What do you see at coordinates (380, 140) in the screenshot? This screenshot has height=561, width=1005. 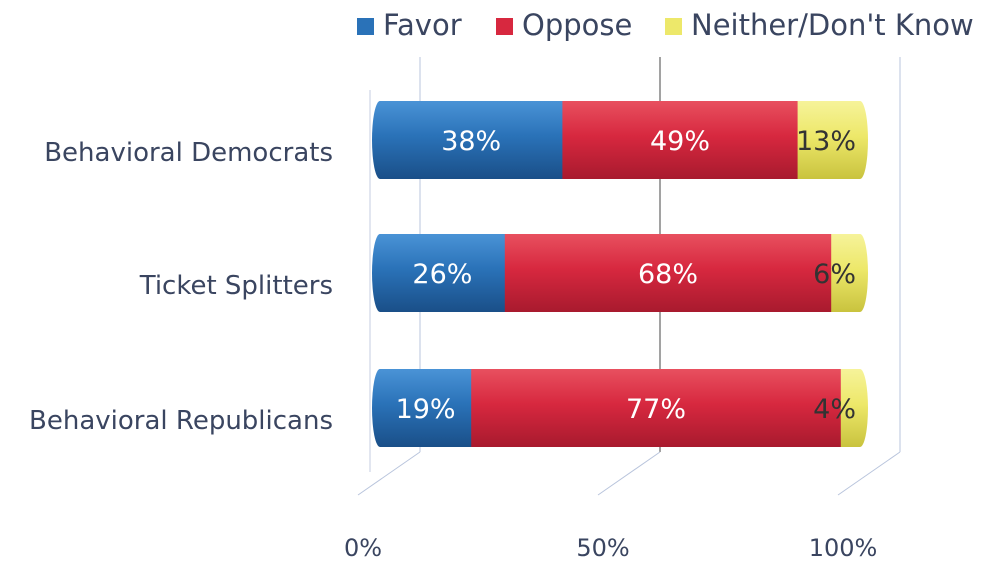 I see `bar-left-cap-behavioral-democrats` at bounding box center [380, 140].